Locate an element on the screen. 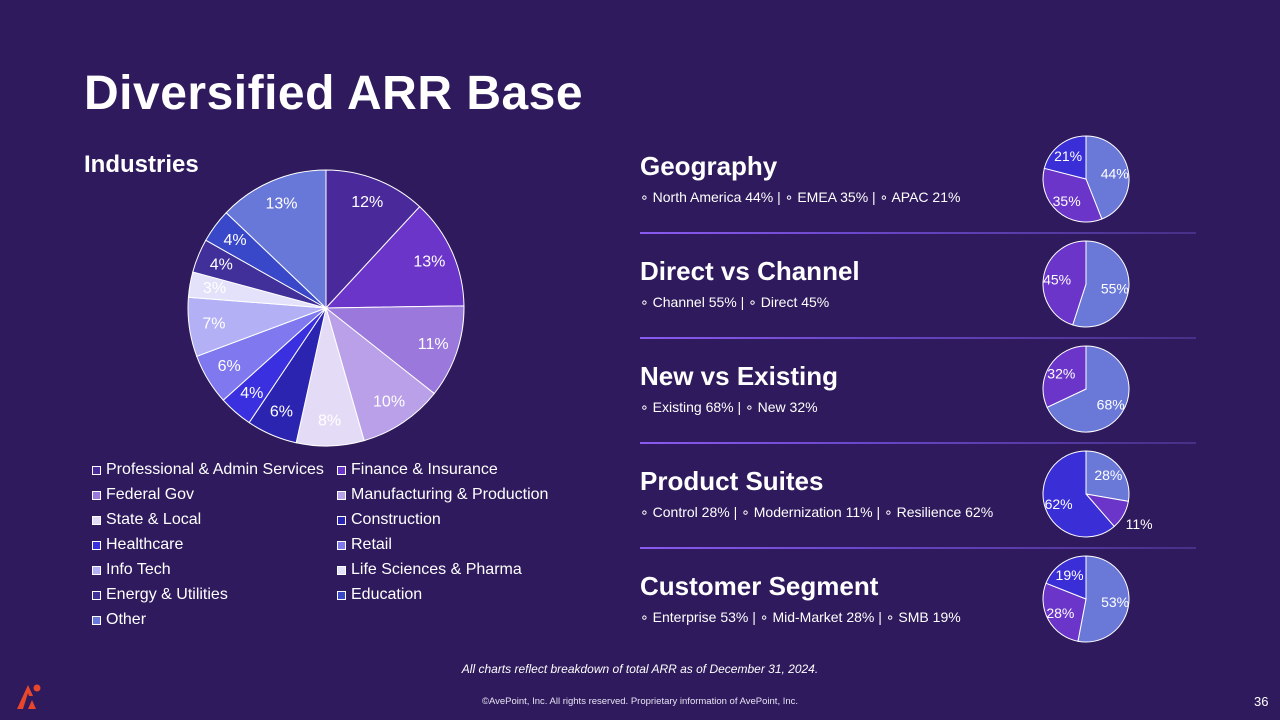 This screenshot has width=1280, height=720. pie-label-info-tech: 7% is located at coordinates (213, 323).